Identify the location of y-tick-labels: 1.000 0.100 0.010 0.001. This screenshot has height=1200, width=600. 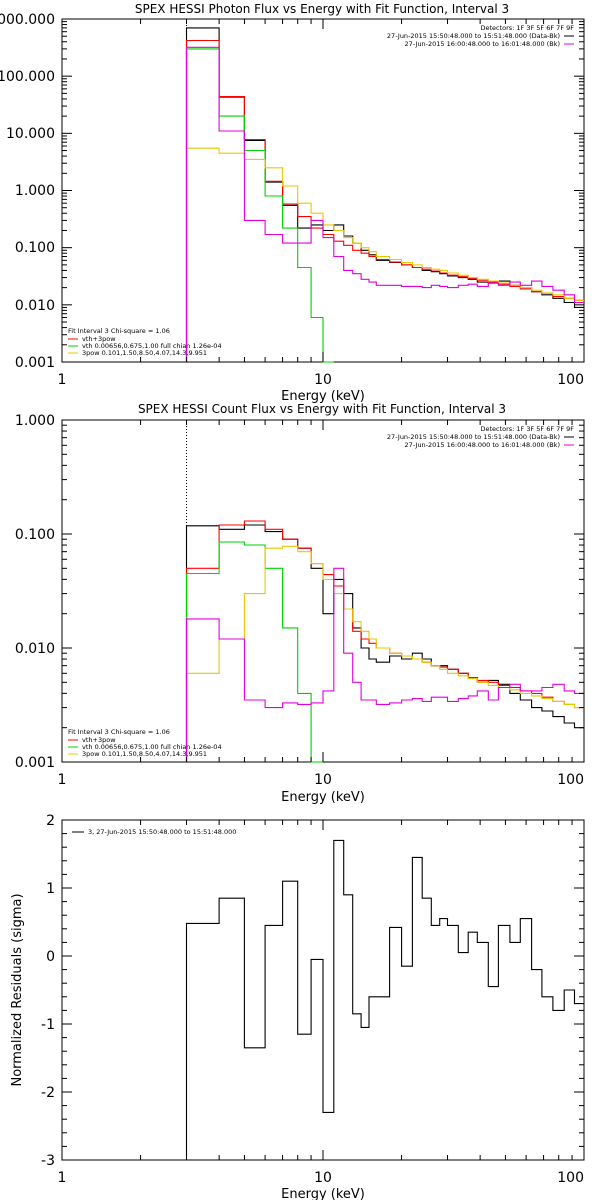
(35, 592).